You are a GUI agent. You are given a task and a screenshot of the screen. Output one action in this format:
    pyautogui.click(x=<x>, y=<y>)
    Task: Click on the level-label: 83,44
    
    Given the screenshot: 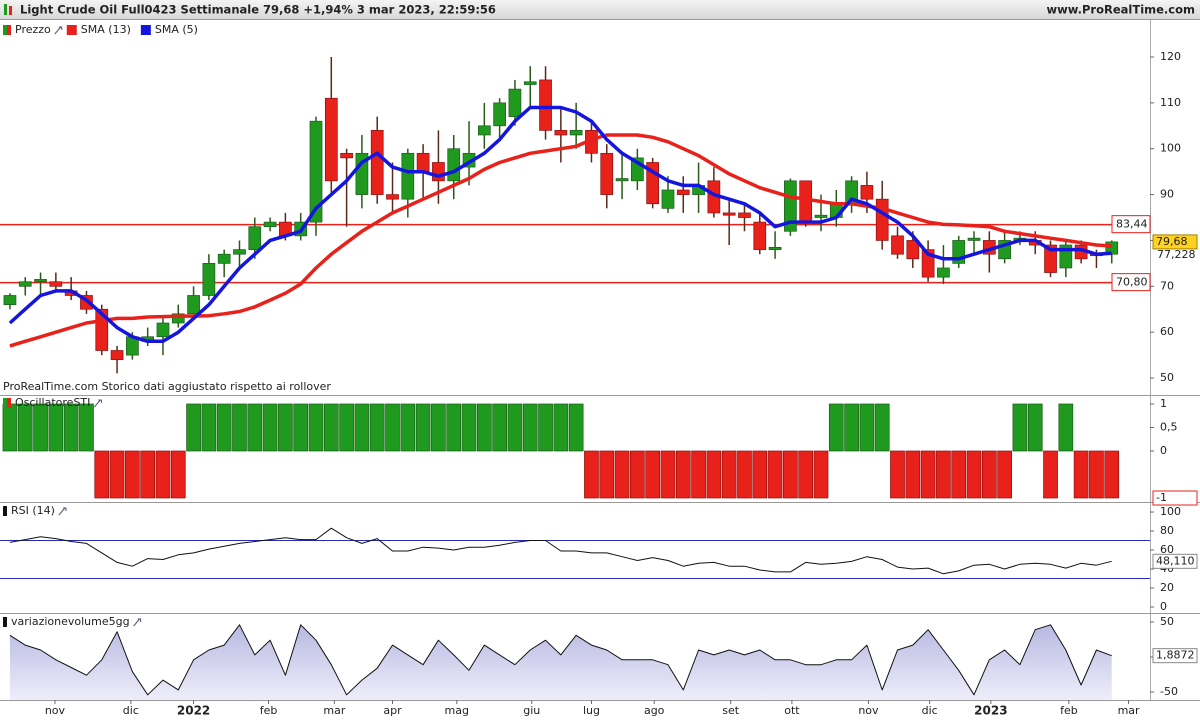 What is the action you would take?
    pyautogui.click(x=1132, y=224)
    